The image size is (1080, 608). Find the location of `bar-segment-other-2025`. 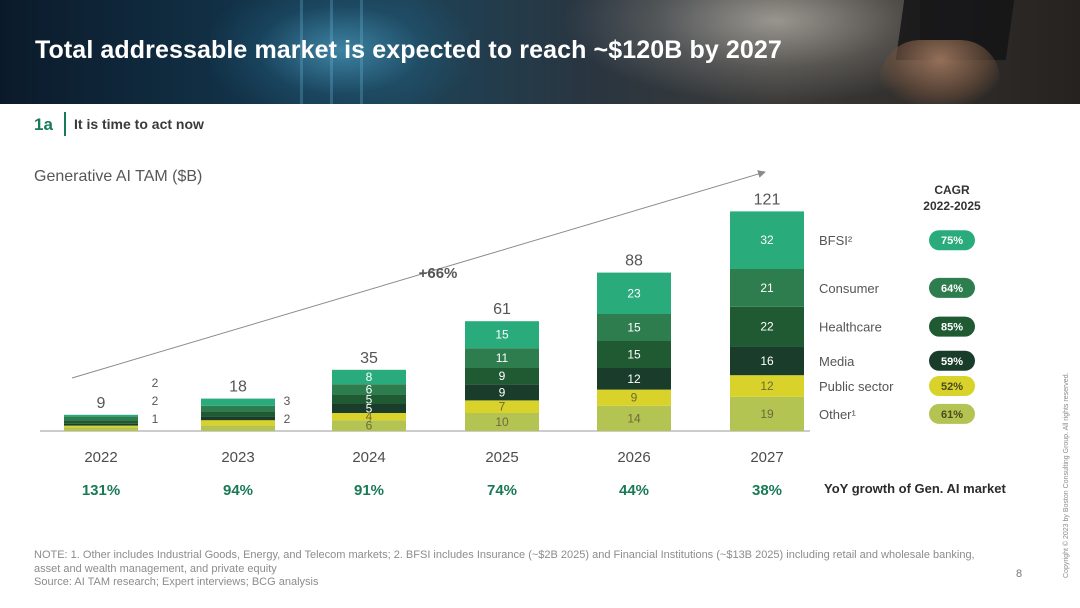

bar-segment-other-2025 is located at coordinates (502, 422).